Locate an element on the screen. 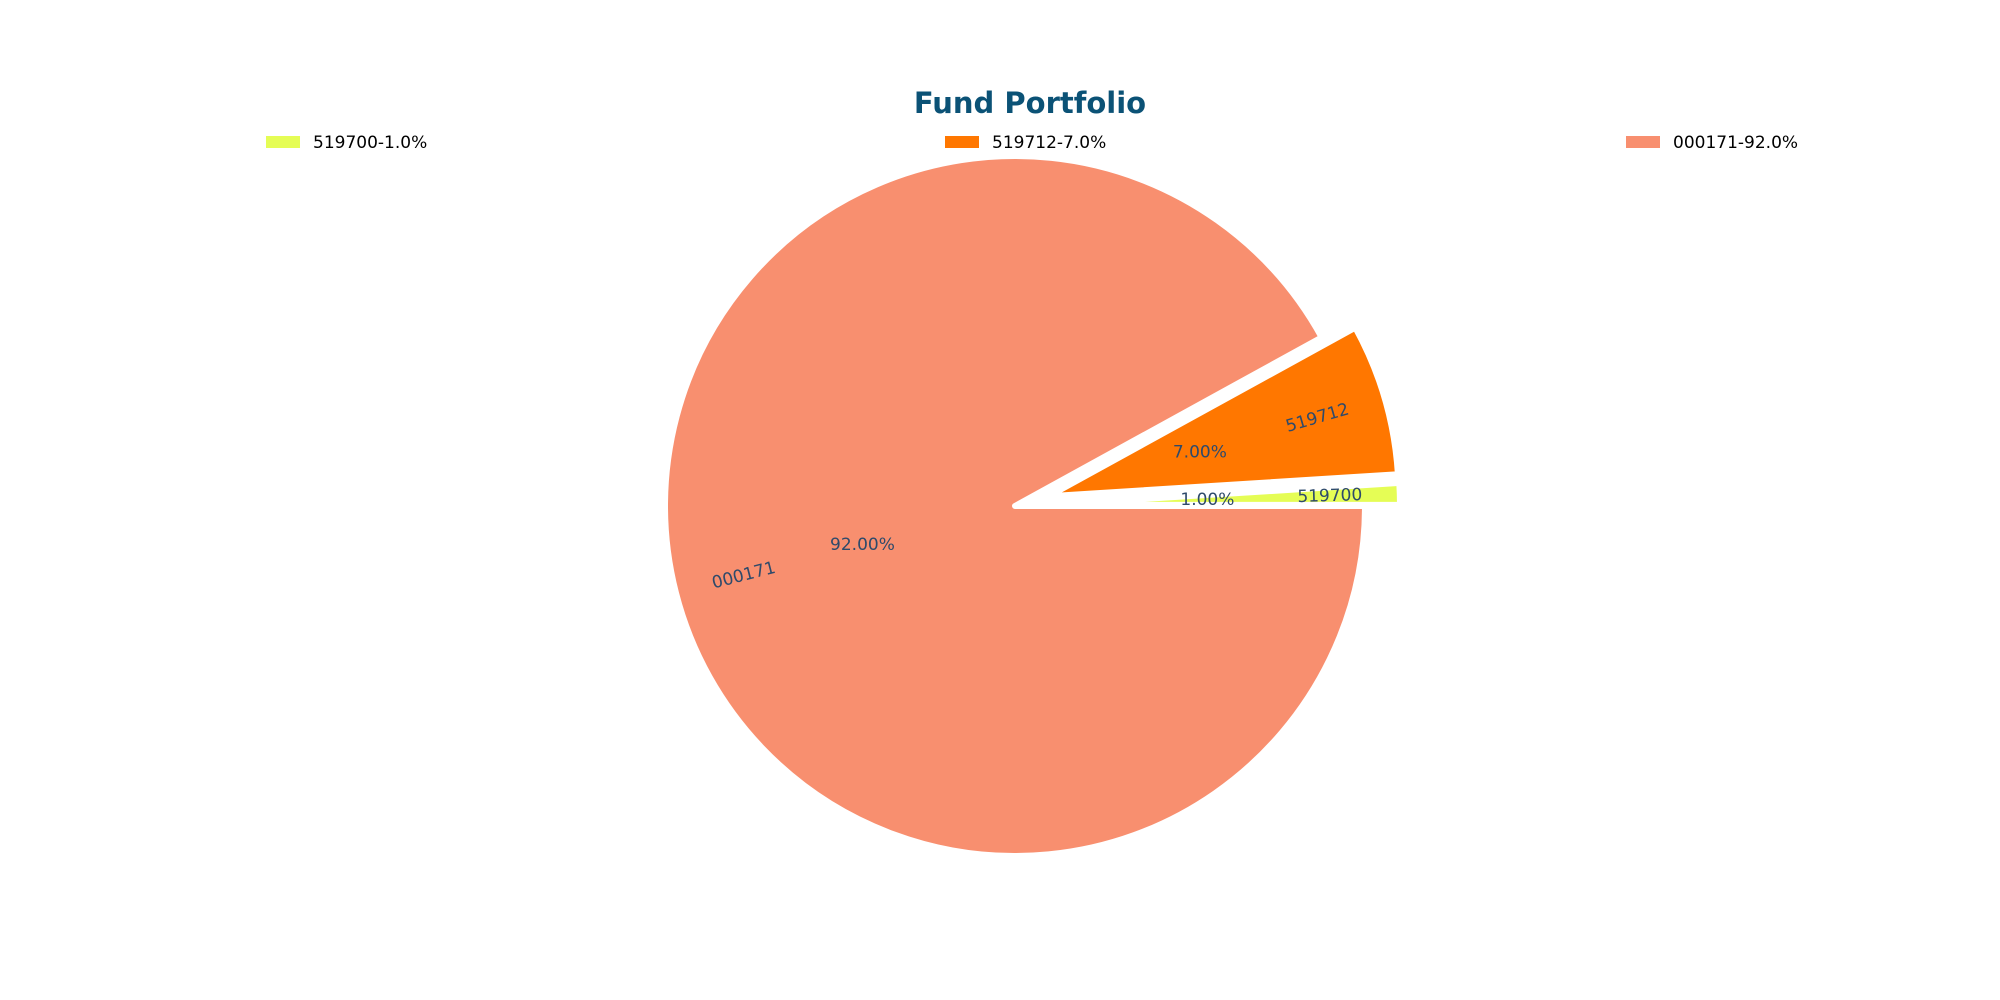 This screenshot has height=1000, width=2000. legend-item: 519700-1.0% is located at coordinates (346, 143).